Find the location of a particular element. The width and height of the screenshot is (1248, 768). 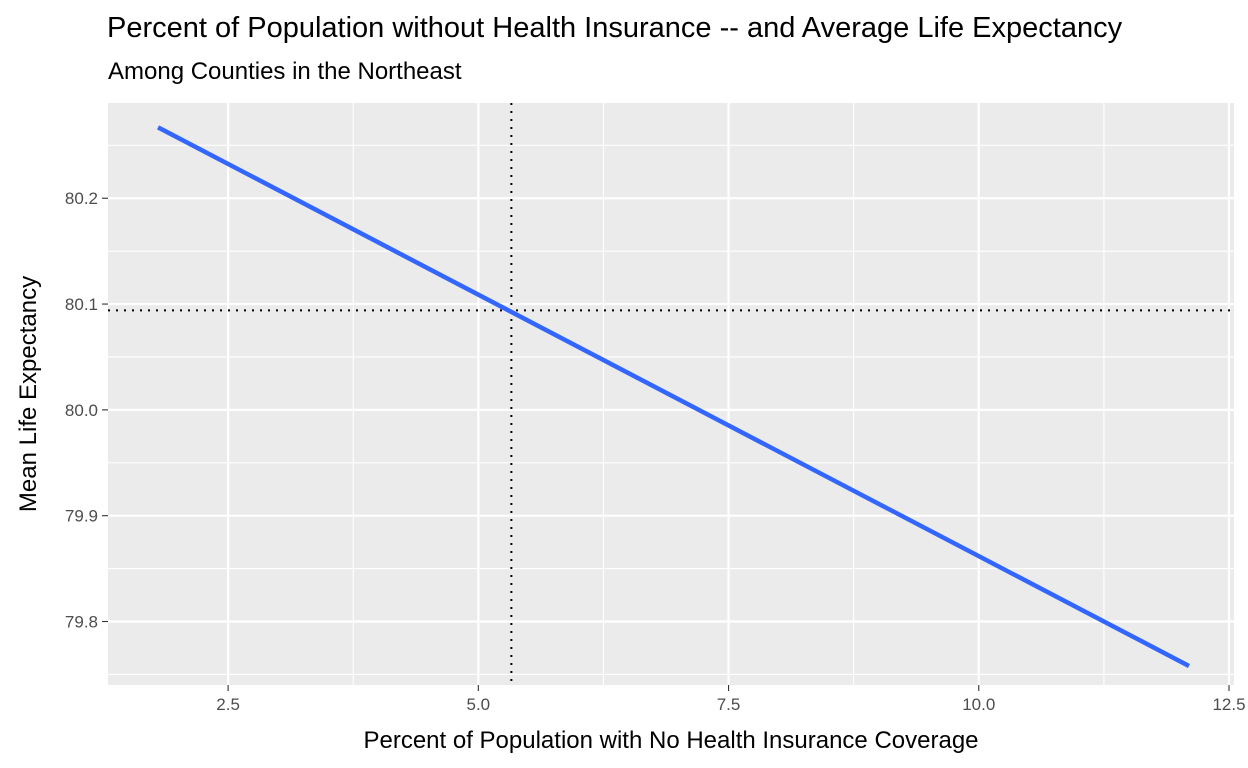

x-tick-label: 7.5 is located at coordinates (729, 704).